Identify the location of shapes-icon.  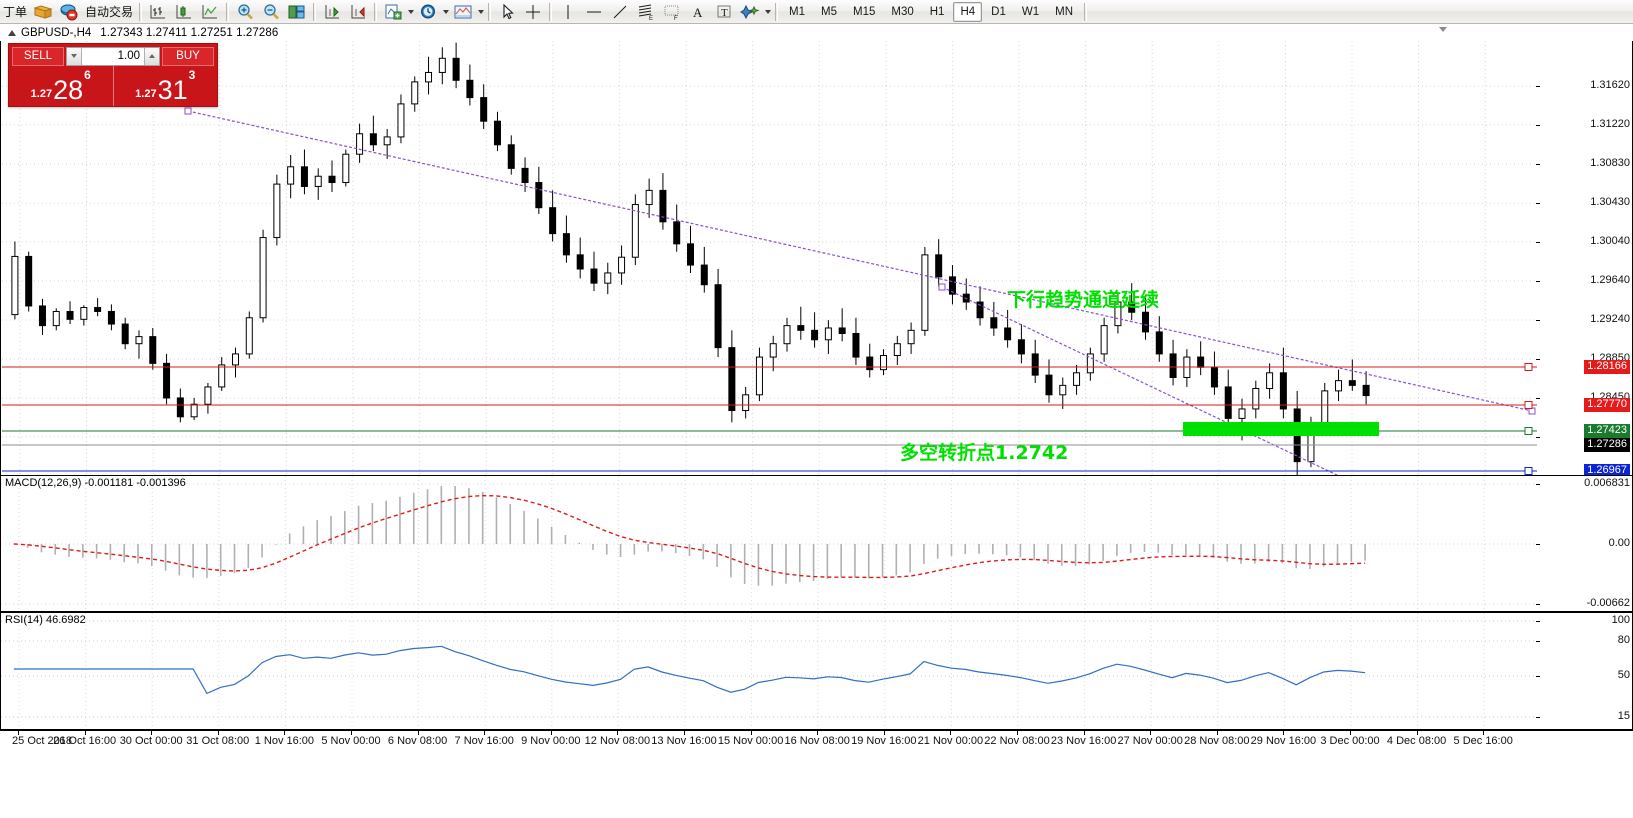
(750, 12).